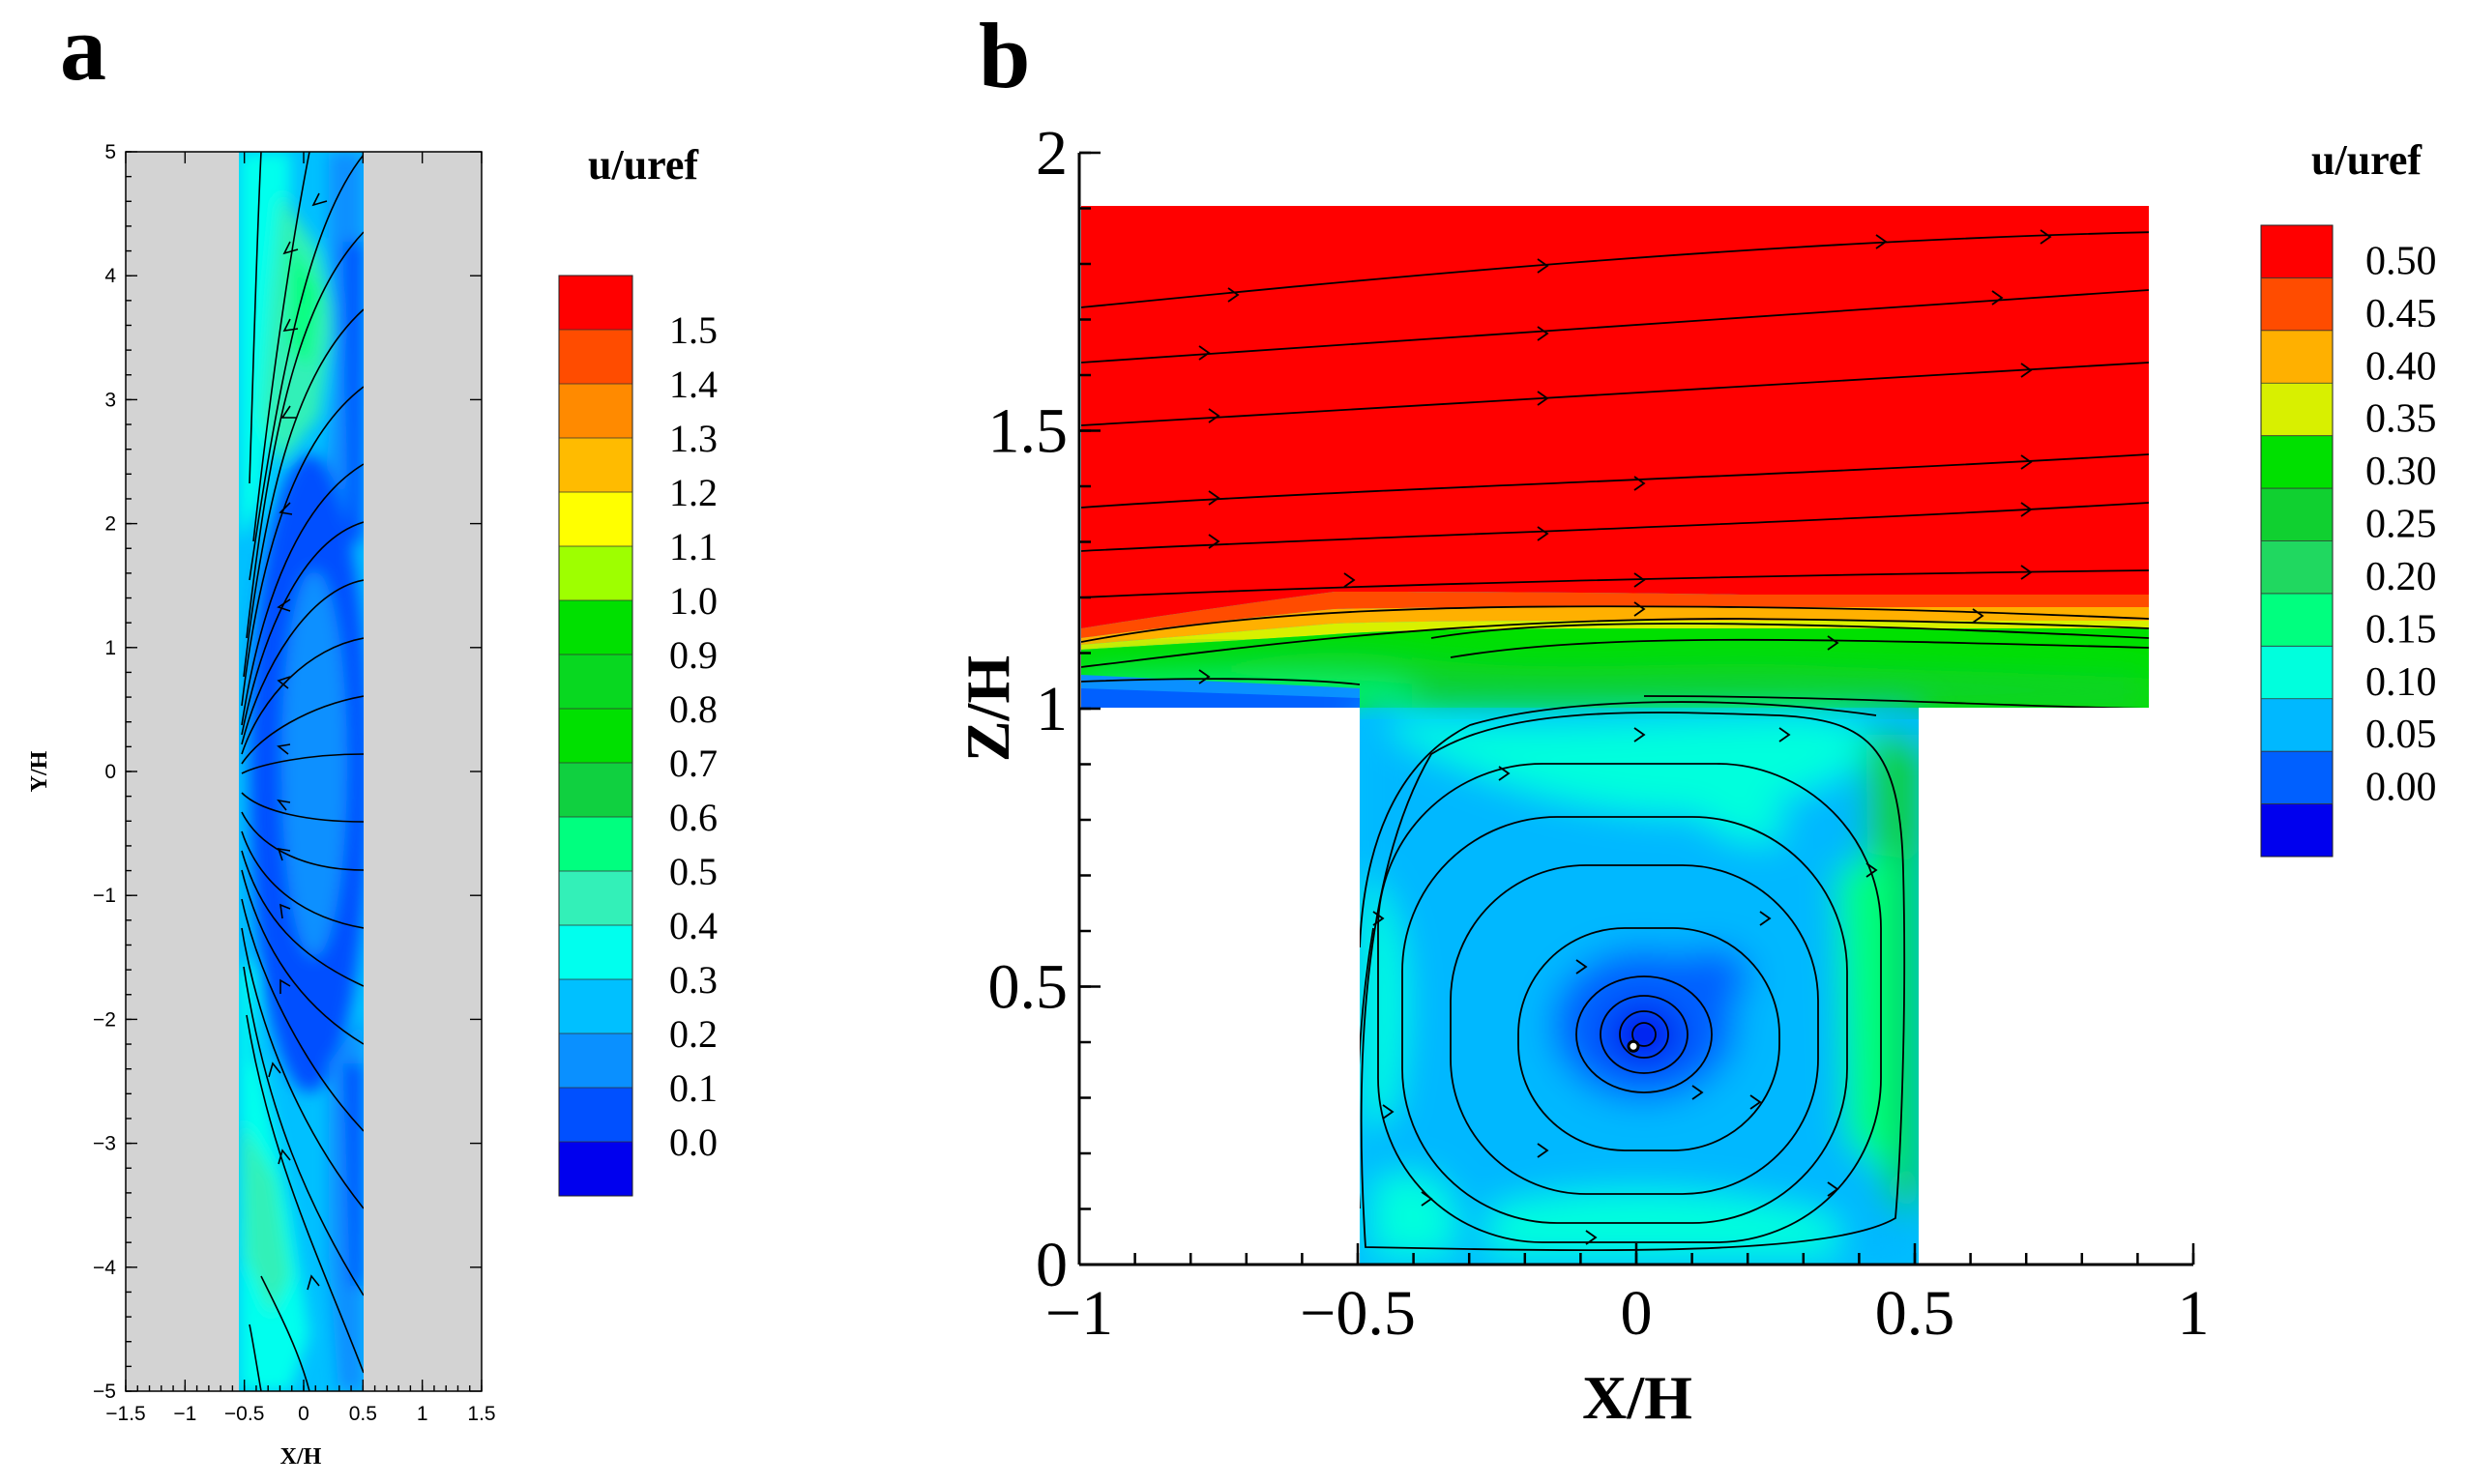 The width and height of the screenshot is (2467, 1484). What do you see at coordinates (1358, 1314) in the screenshot?
I see `x-tick-label-b: −0.5` at bounding box center [1358, 1314].